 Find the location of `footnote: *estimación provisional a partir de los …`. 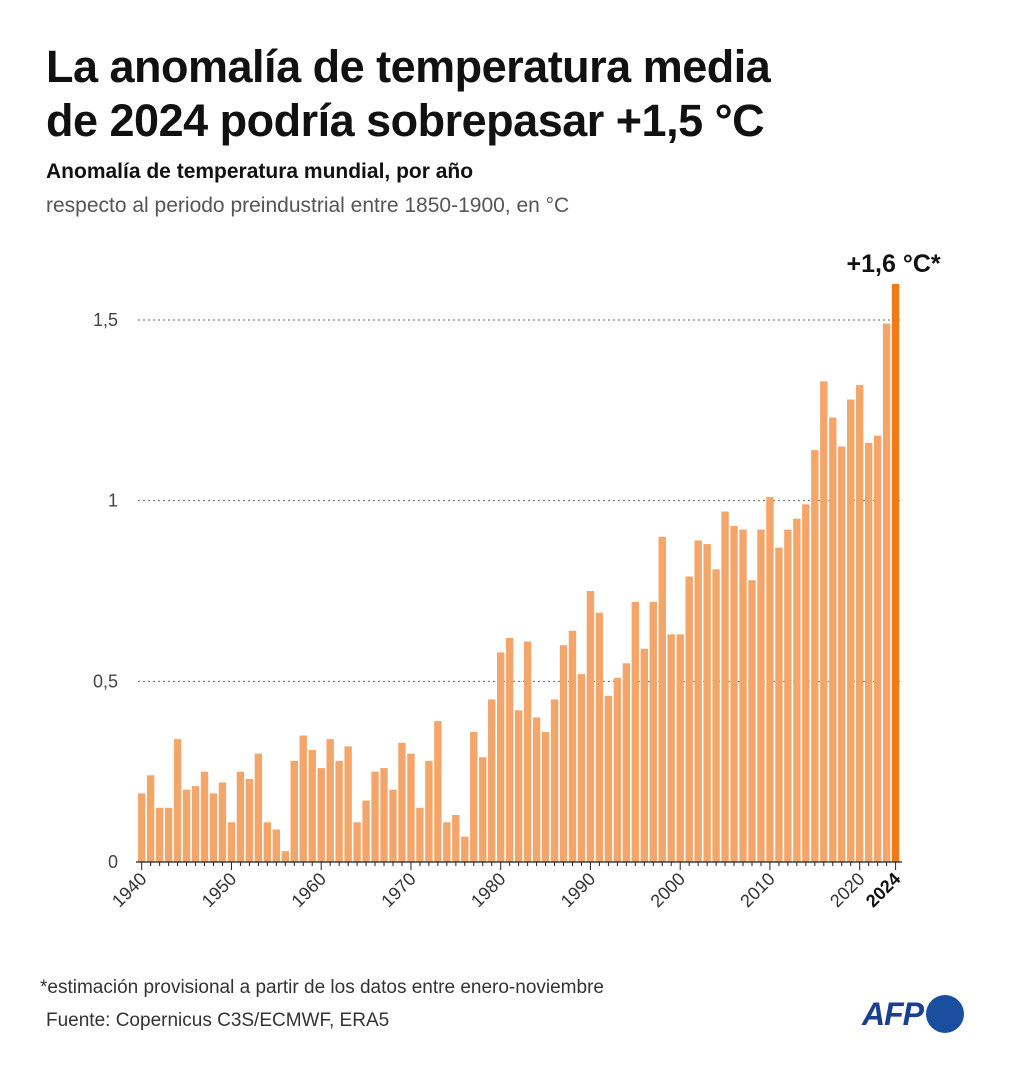

footnote: *estimación provisional a partir de los … is located at coordinates (322, 987).